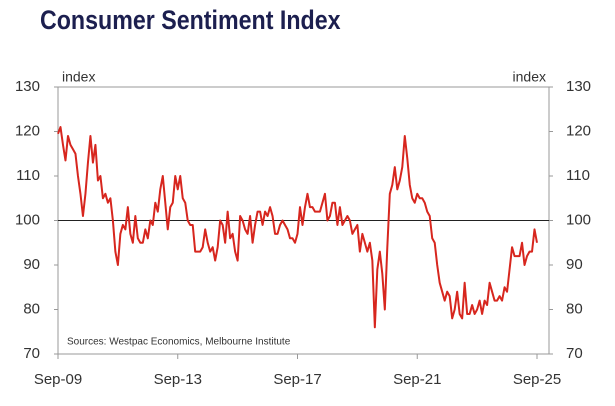 The width and height of the screenshot is (615, 406). What do you see at coordinates (27, 86) in the screenshot?
I see `y-tick-label: 130` at bounding box center [27, 86].